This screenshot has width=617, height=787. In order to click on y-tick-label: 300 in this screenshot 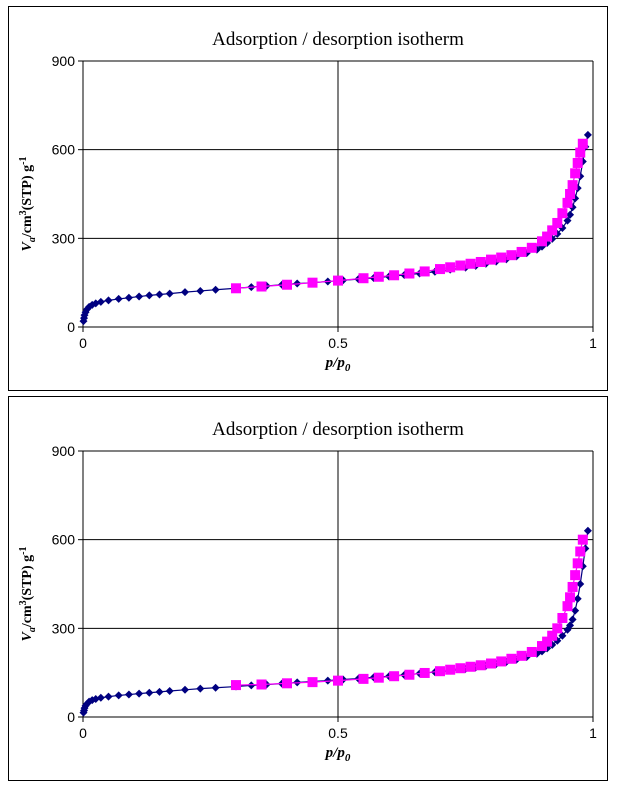, I will do `click(64, 628)`.